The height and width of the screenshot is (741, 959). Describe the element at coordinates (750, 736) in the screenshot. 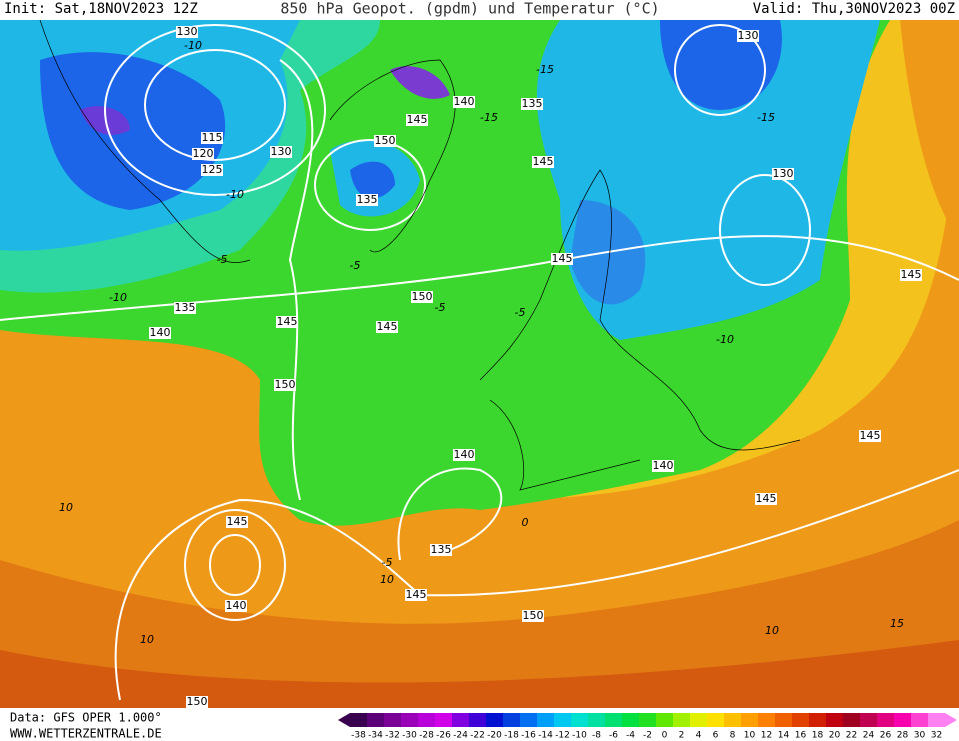

I see `colorbar-label: 10` at that location.